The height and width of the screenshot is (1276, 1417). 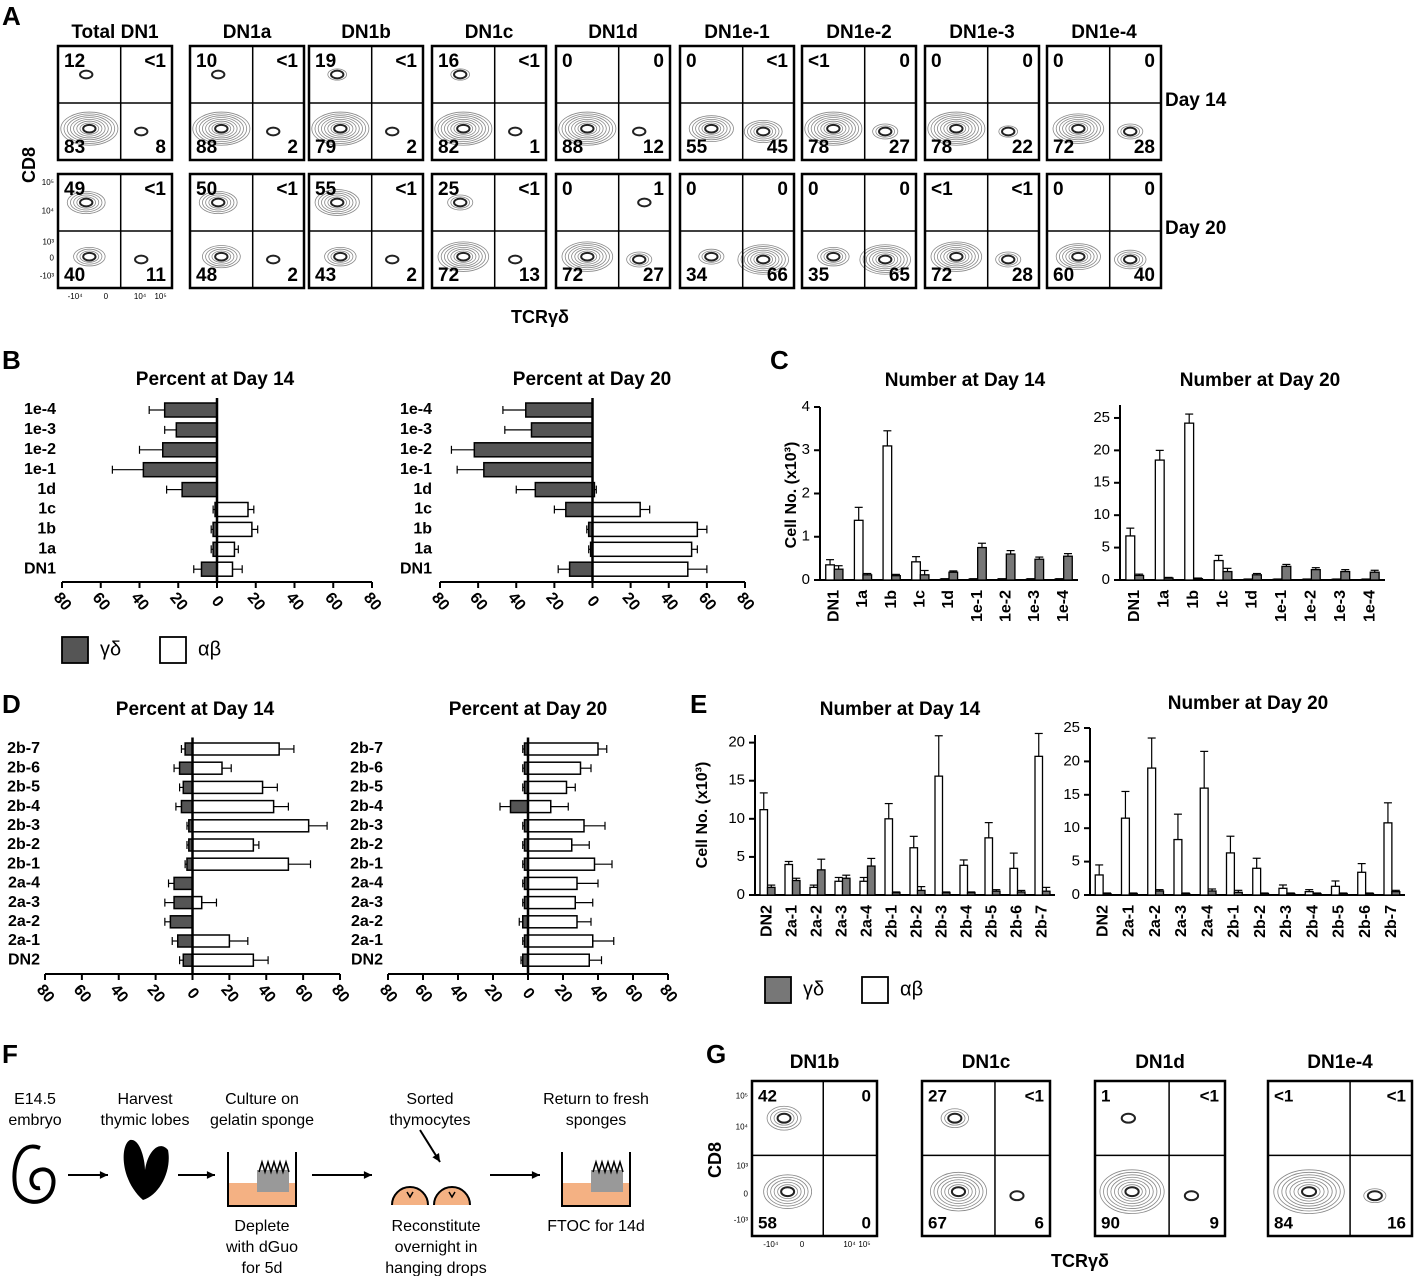 I want to click on x-axis-label: TCRγδ, so click(x=1080, y=1261).